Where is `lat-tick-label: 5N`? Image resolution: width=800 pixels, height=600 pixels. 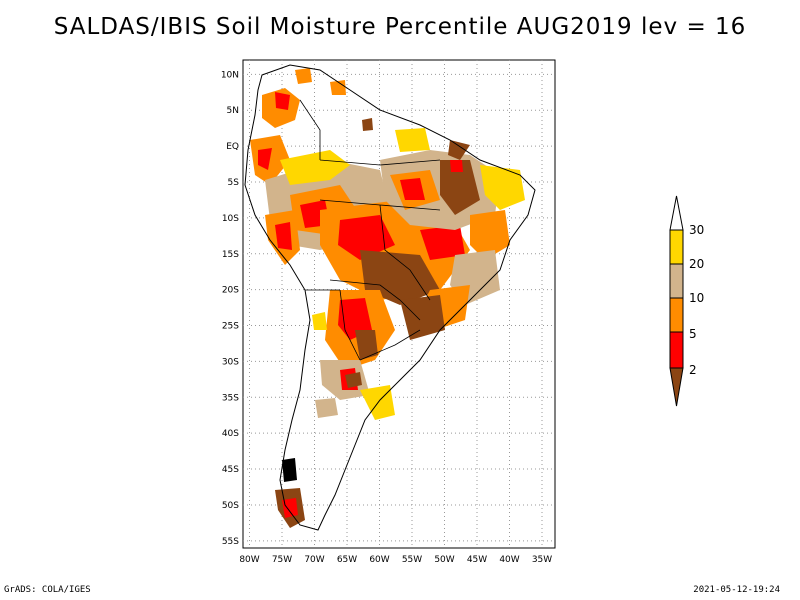 lat-tick-label: 5N is located at coordinates (233, 111).